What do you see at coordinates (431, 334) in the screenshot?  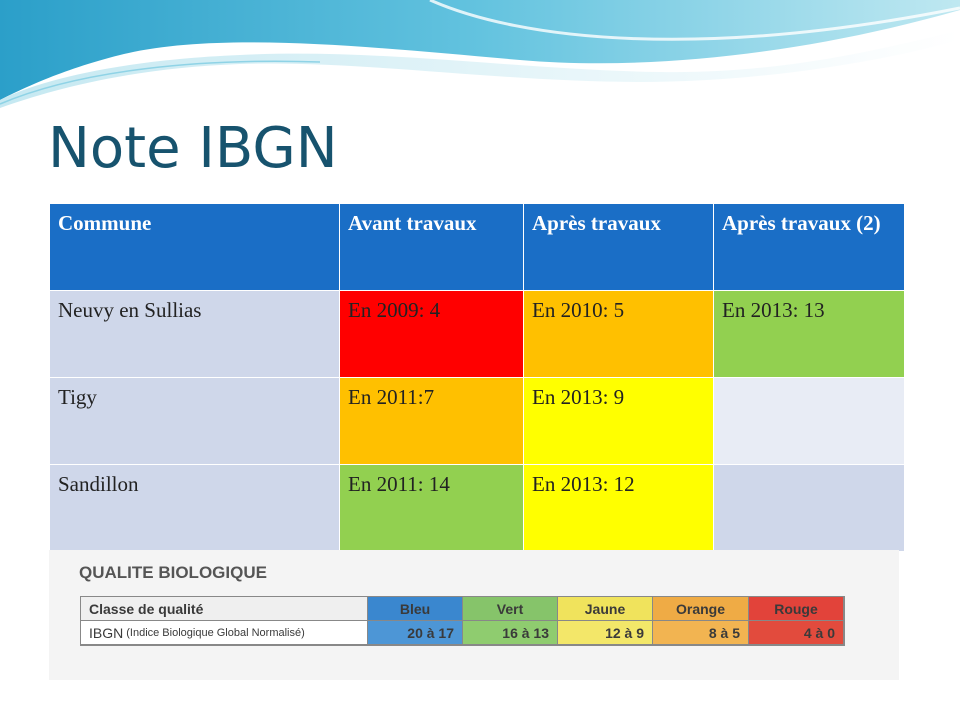 I see `avant-cell: En 2009: 4` at bounding box center [431, 334].